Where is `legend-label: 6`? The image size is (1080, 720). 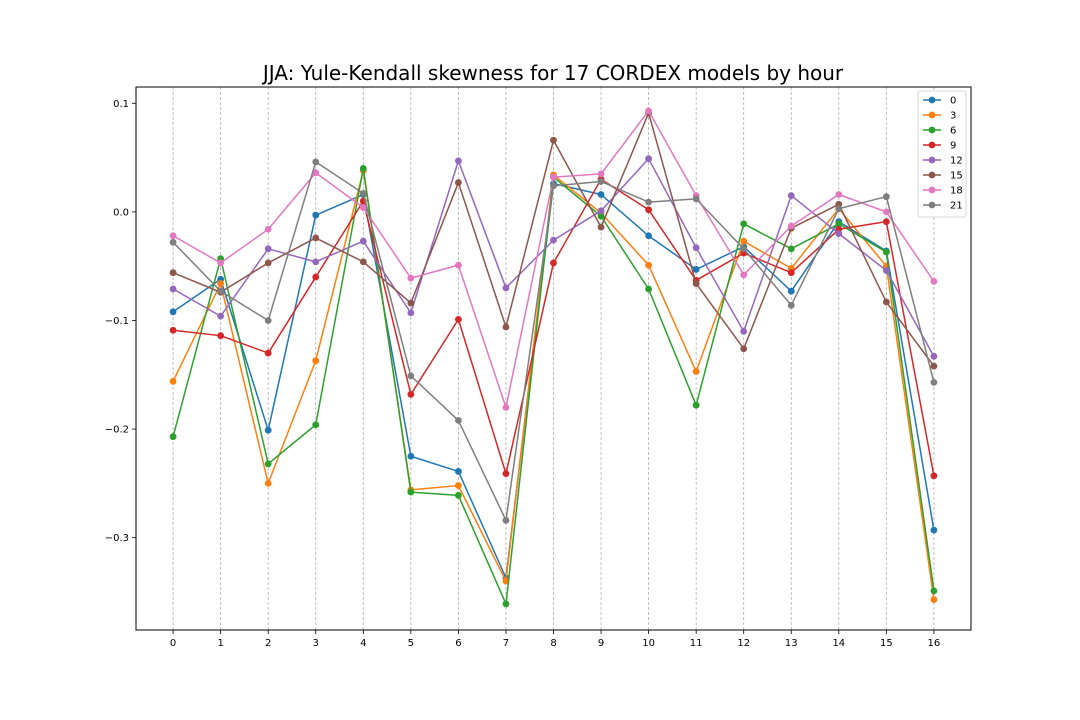 legend-label: 6 is located at coordinates (953, 131).